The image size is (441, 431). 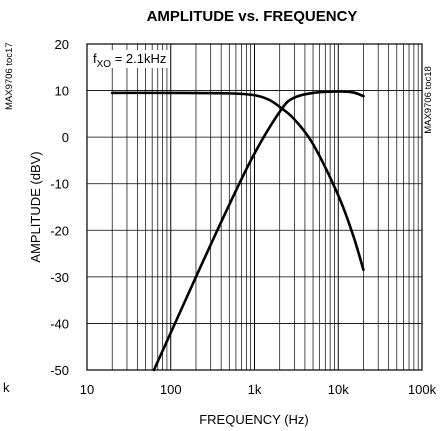 What do you see at coordinates (255, 389) in the screenshot?
I see `x-tick-label: 1k` at bounding box center [255, 389].